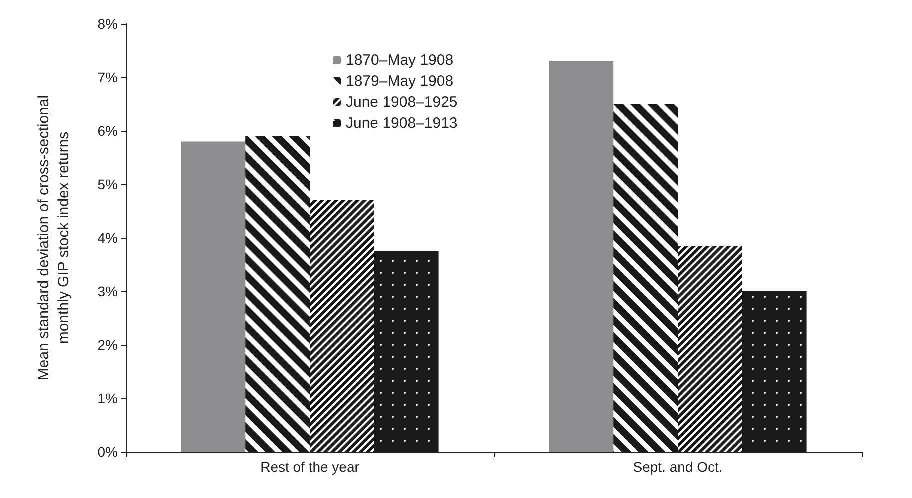 This screenshot has height=498, width=912. Describe the element at coordinates (108, 345) in the screenshot. I see `y-tick-label: 2%` at that location.